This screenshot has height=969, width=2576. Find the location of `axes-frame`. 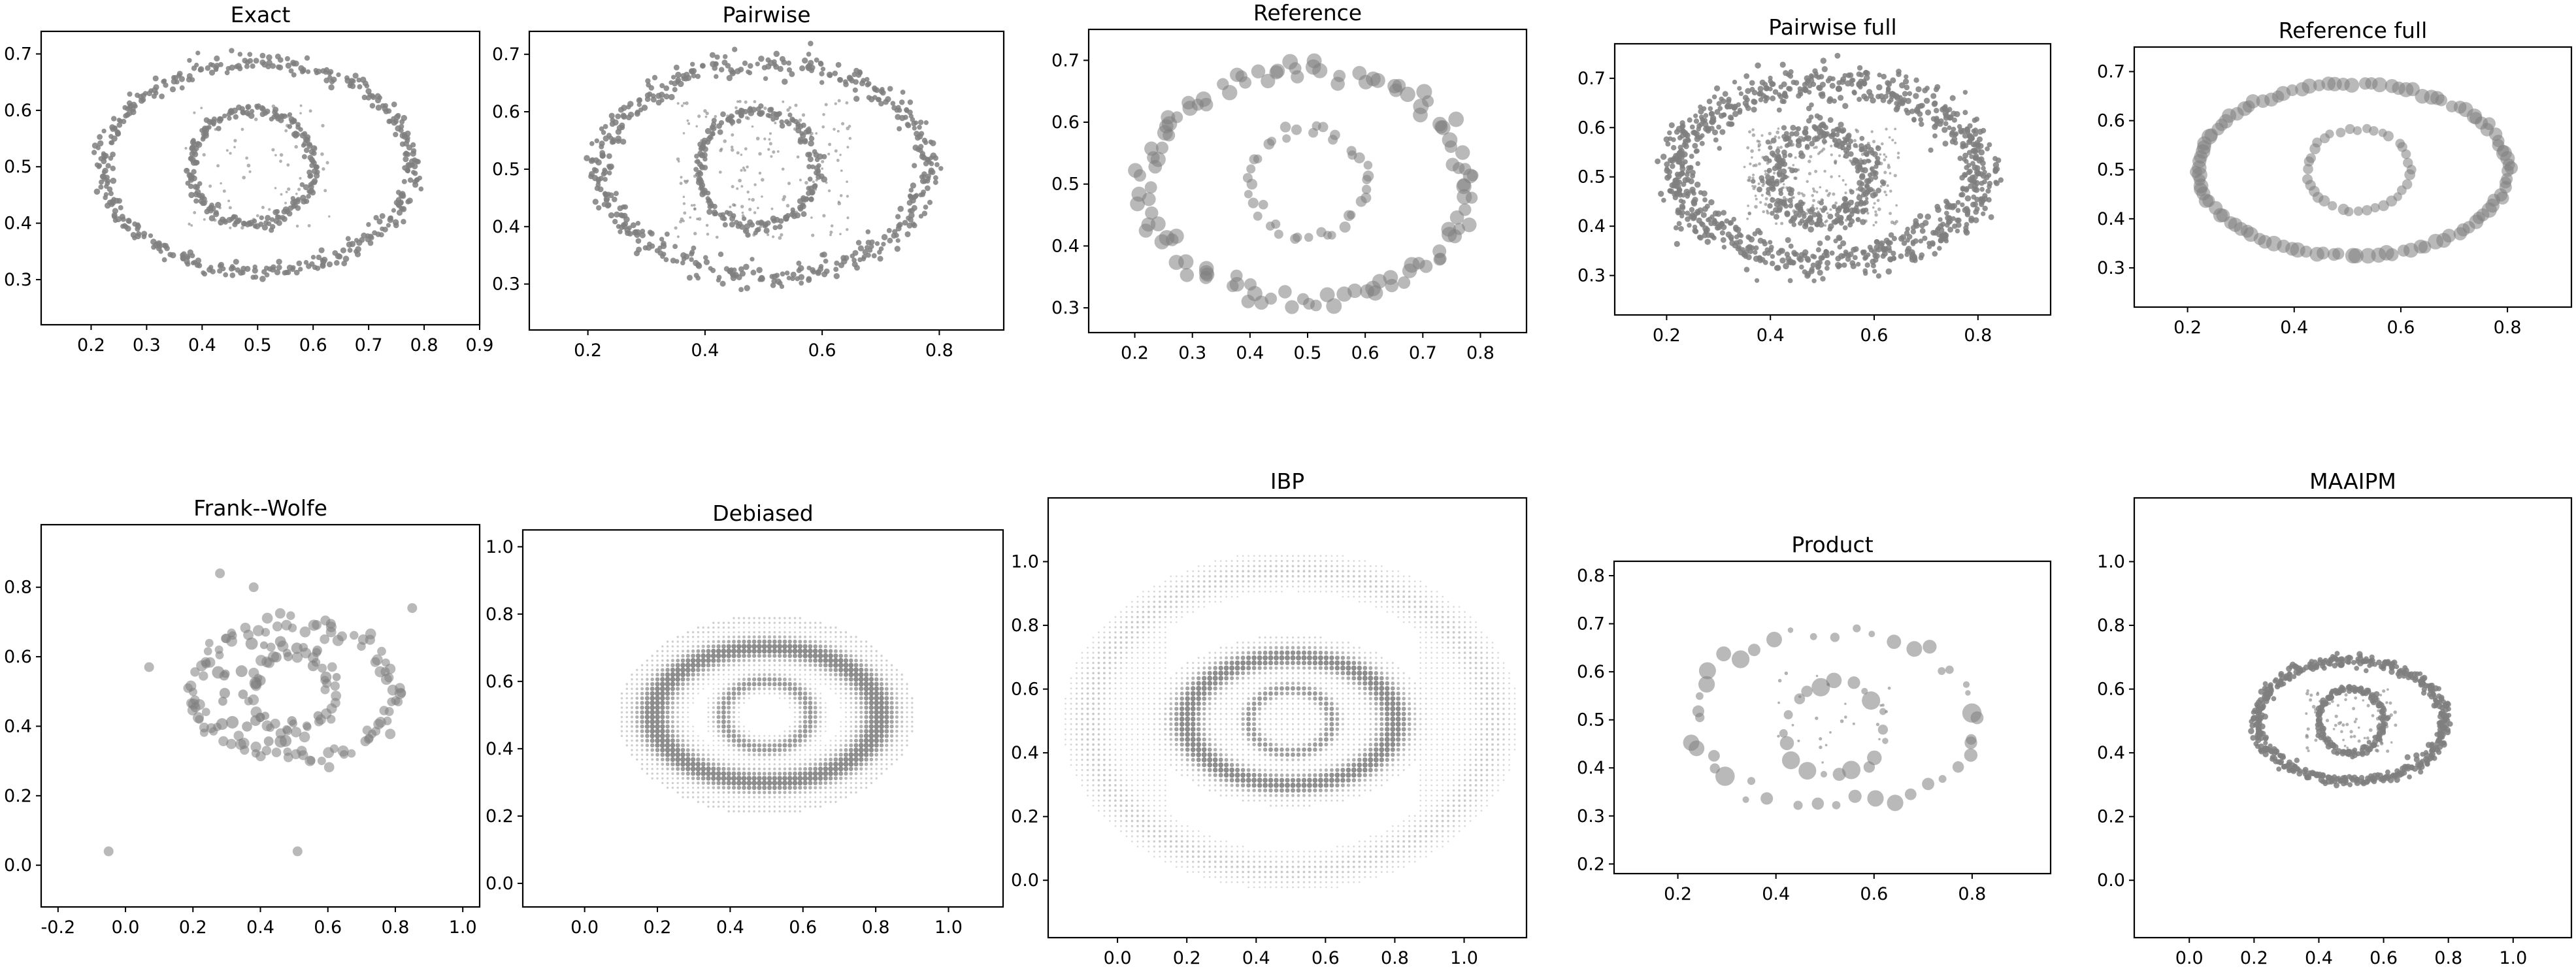

axes-frame is located at coordinates (1832, 179).